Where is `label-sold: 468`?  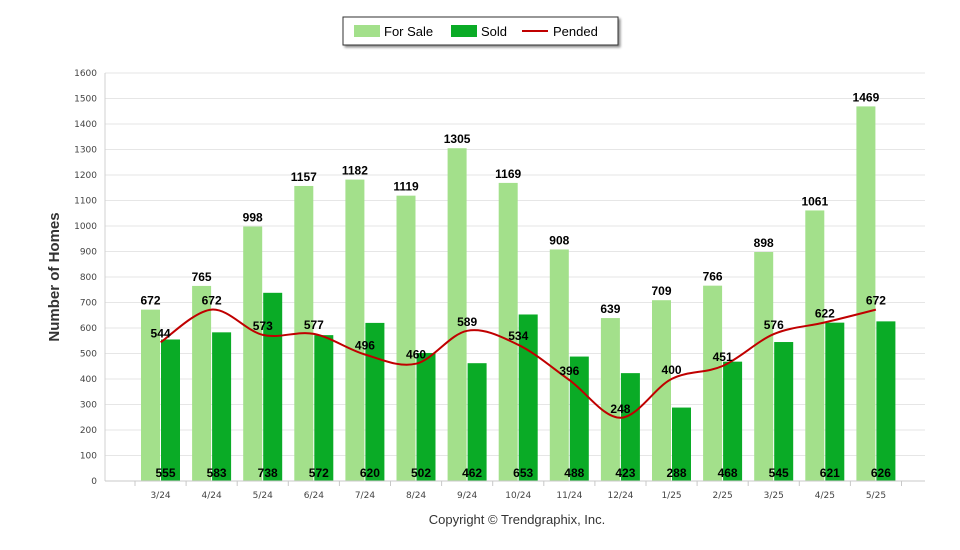
label-sold: 468 is located at coordinates (728, 473).